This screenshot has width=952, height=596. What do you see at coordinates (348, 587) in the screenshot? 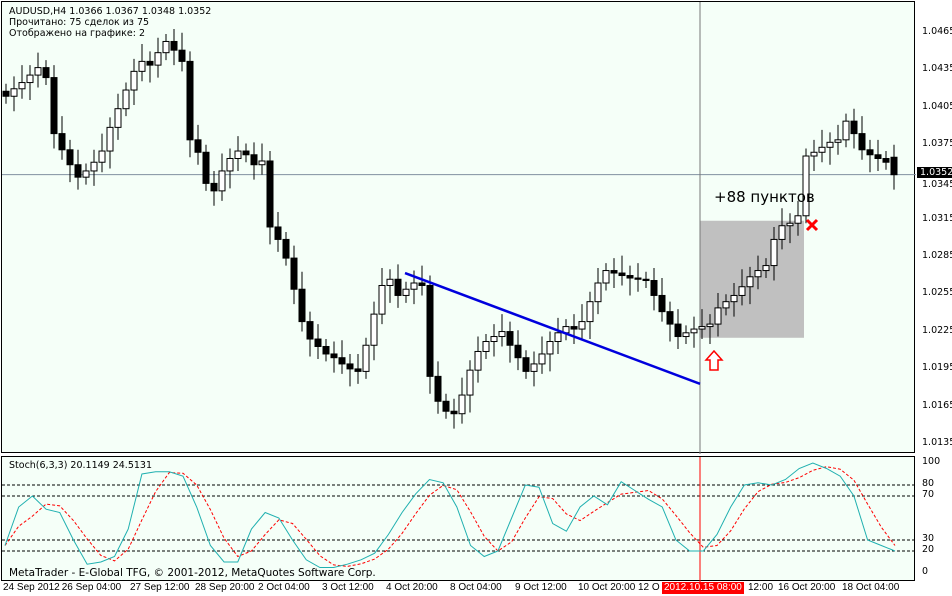
I see `time-tick: 3 Oct 12:00` at bounding box center [348, 587].